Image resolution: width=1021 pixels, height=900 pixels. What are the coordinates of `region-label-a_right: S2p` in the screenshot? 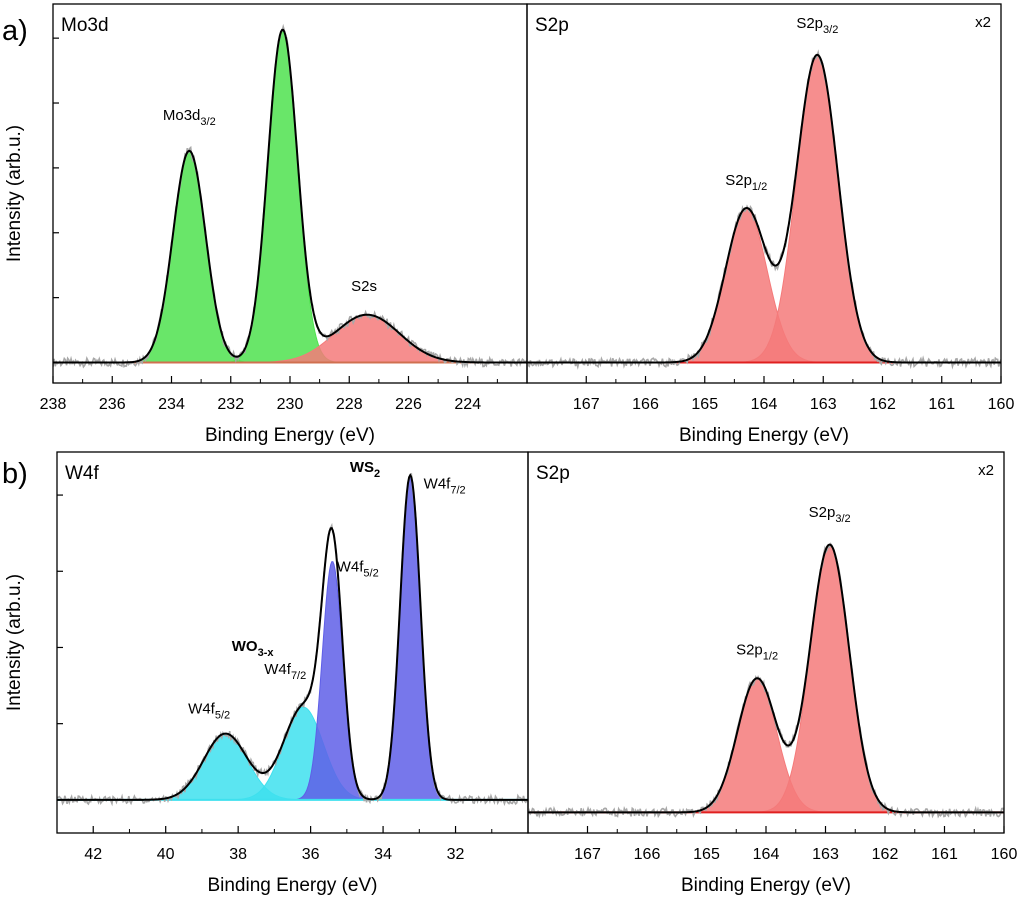 It's located at (552, 25).